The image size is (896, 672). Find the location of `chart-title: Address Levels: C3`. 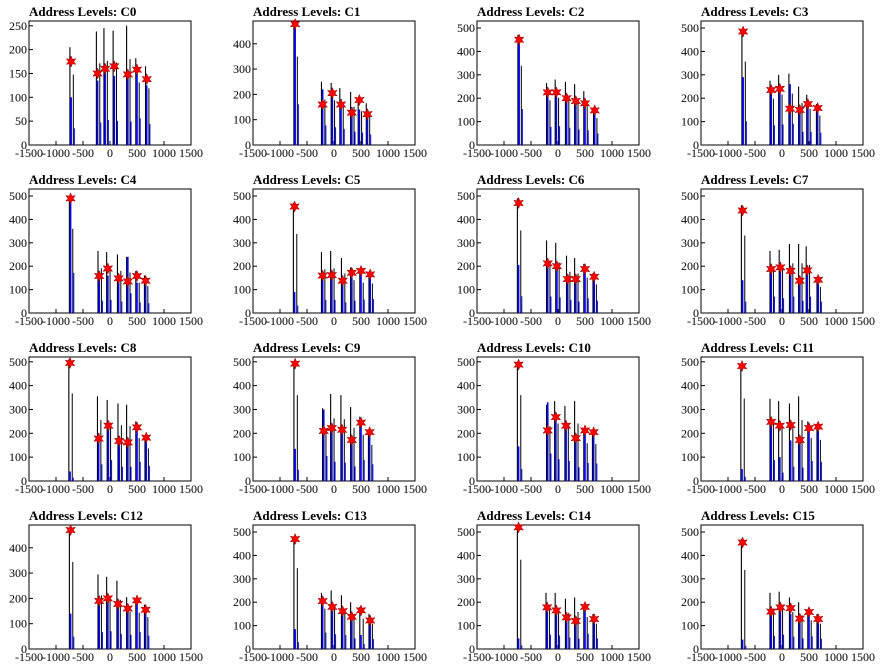

chart-title: Address Levels: C3 is located at coordinates (755, 11).